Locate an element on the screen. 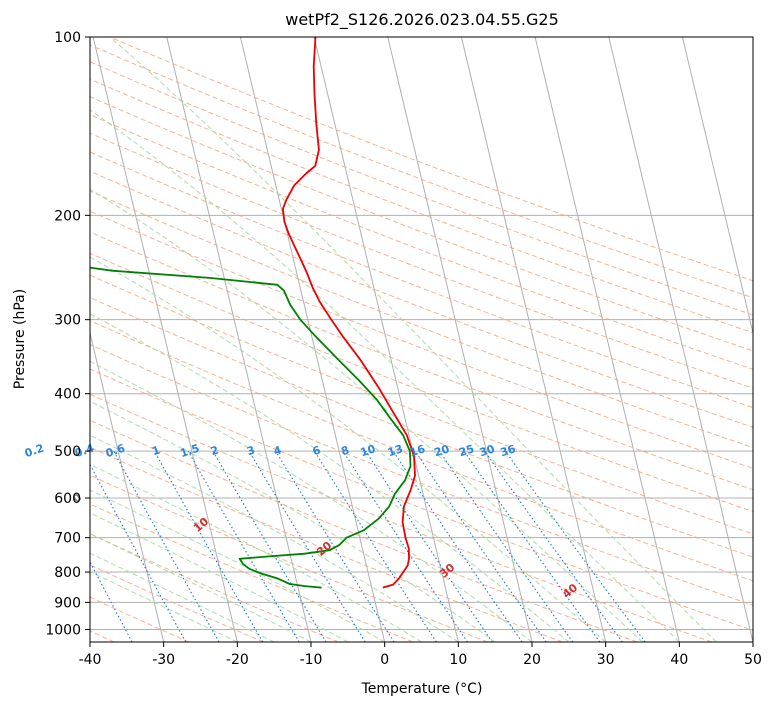 The width and height of the screenshot is (775, 708). y-tick-label: 400 is located at coordinates (67, 395).